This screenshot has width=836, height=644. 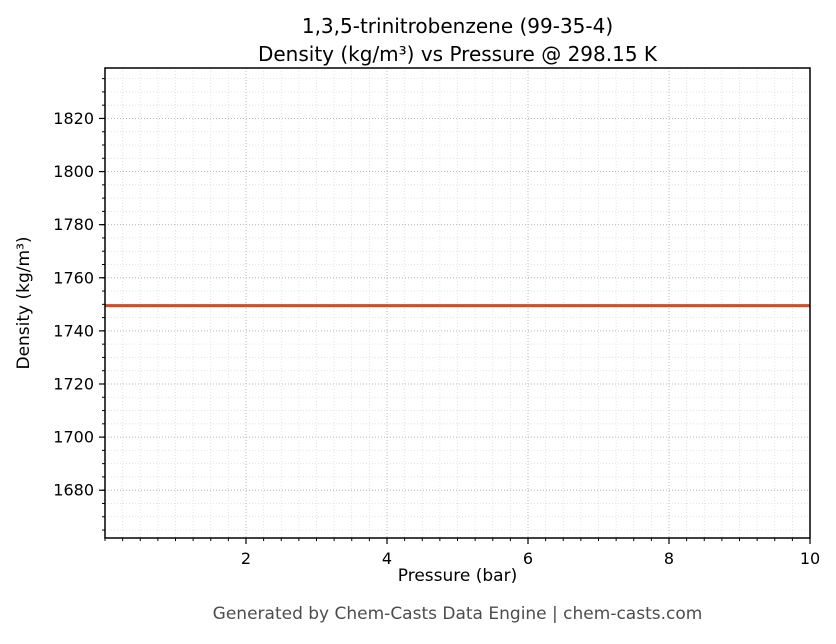 I want to click on x-tick-label: 8, so click(x=669, y=558).